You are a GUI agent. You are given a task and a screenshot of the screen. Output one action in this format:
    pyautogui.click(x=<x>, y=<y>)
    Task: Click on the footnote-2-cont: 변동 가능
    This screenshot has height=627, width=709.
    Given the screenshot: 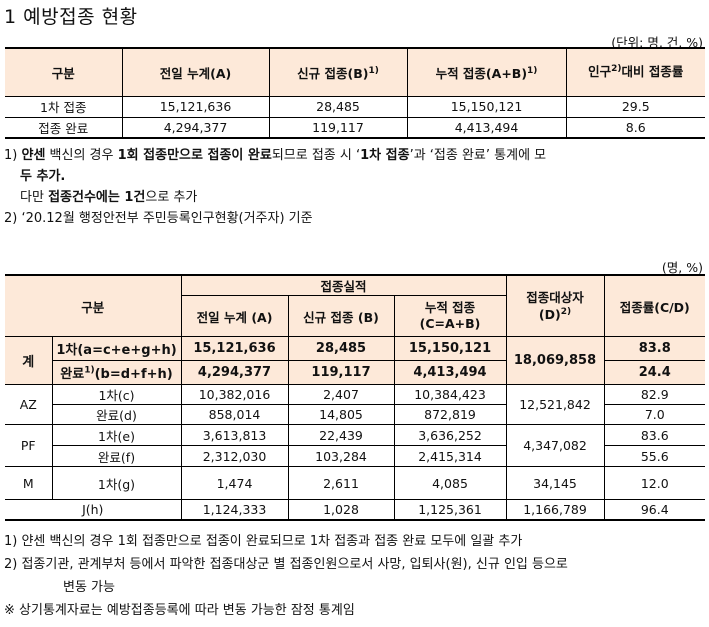 What is the action you would take?
    pyautogui.click(x=89, y=587)
    